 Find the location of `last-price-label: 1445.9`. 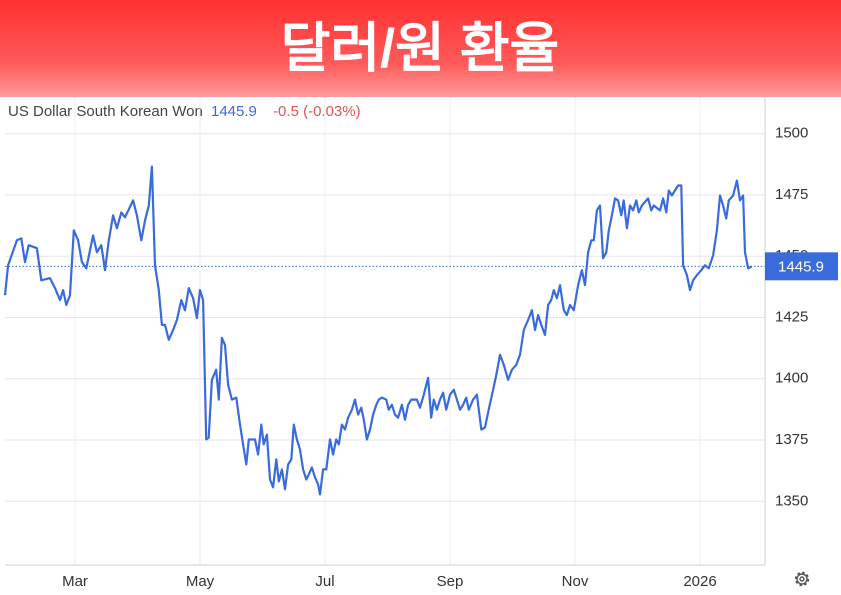

last-price-label: 1445.9 is located at coordinates (801, 266).